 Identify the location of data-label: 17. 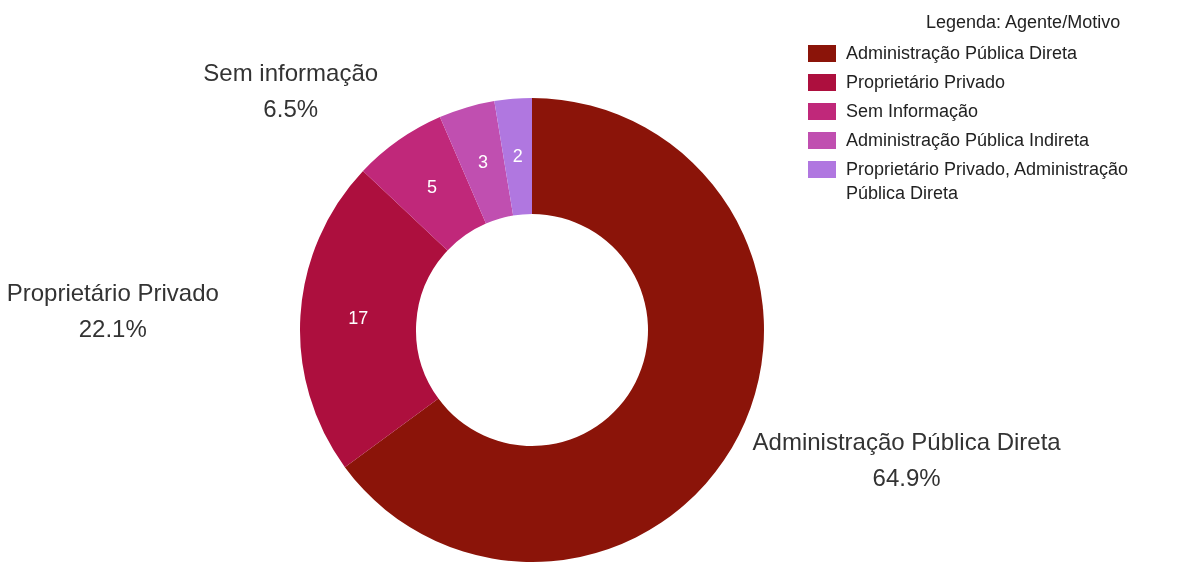
(358, 318).